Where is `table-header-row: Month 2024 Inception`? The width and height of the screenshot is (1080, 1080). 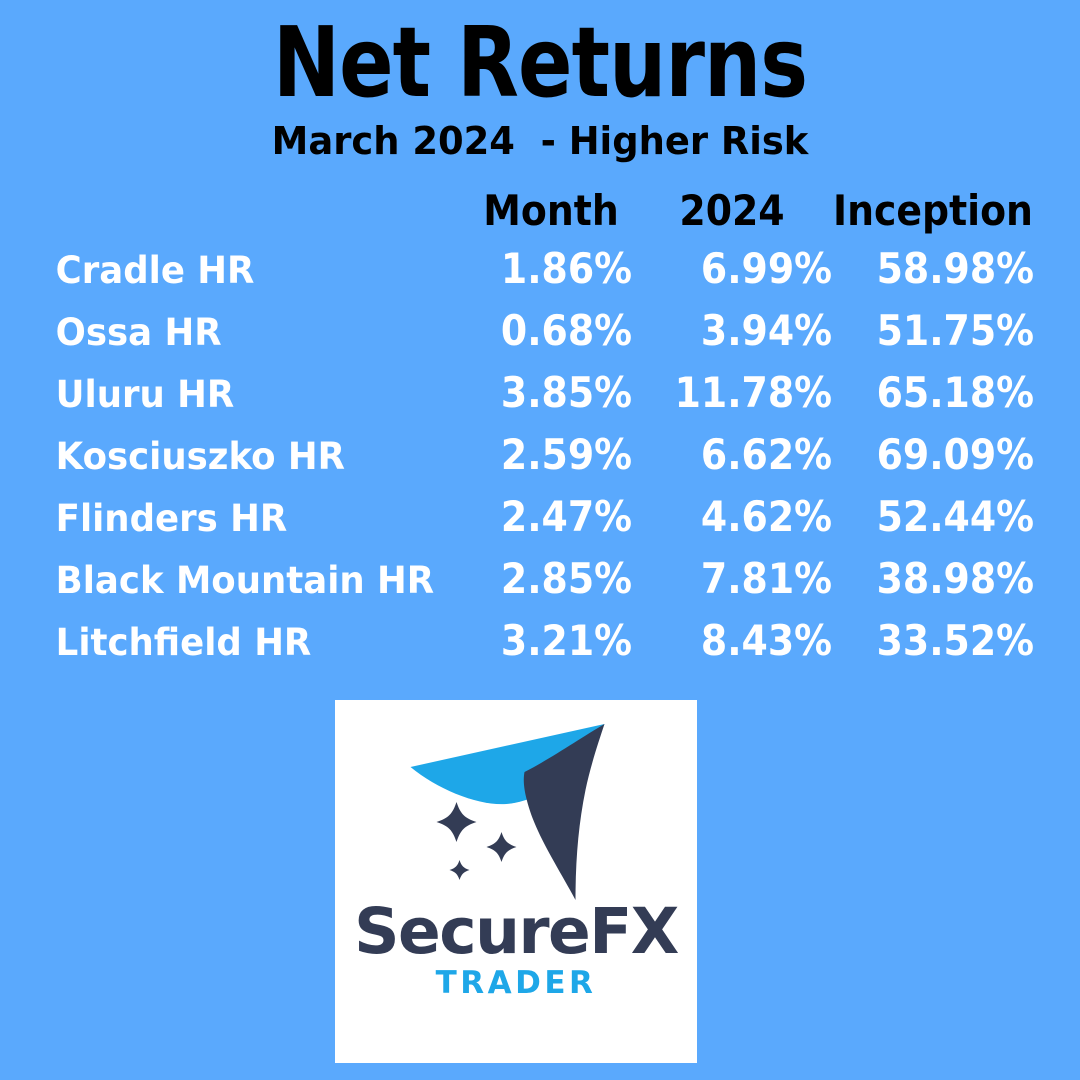 table-header-row: Month 2024 Inception is located at coordinates (540, 215).